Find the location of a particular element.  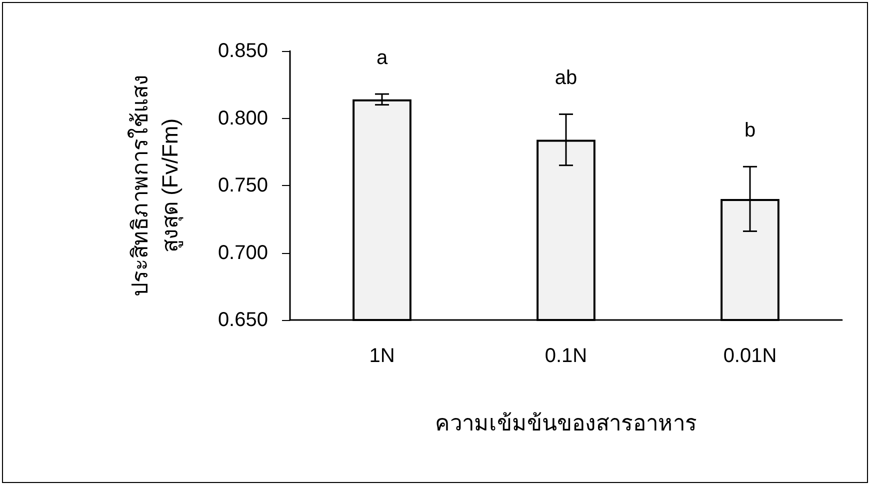

y-tick-label: 0.700 is located at coordinates (243, 253).